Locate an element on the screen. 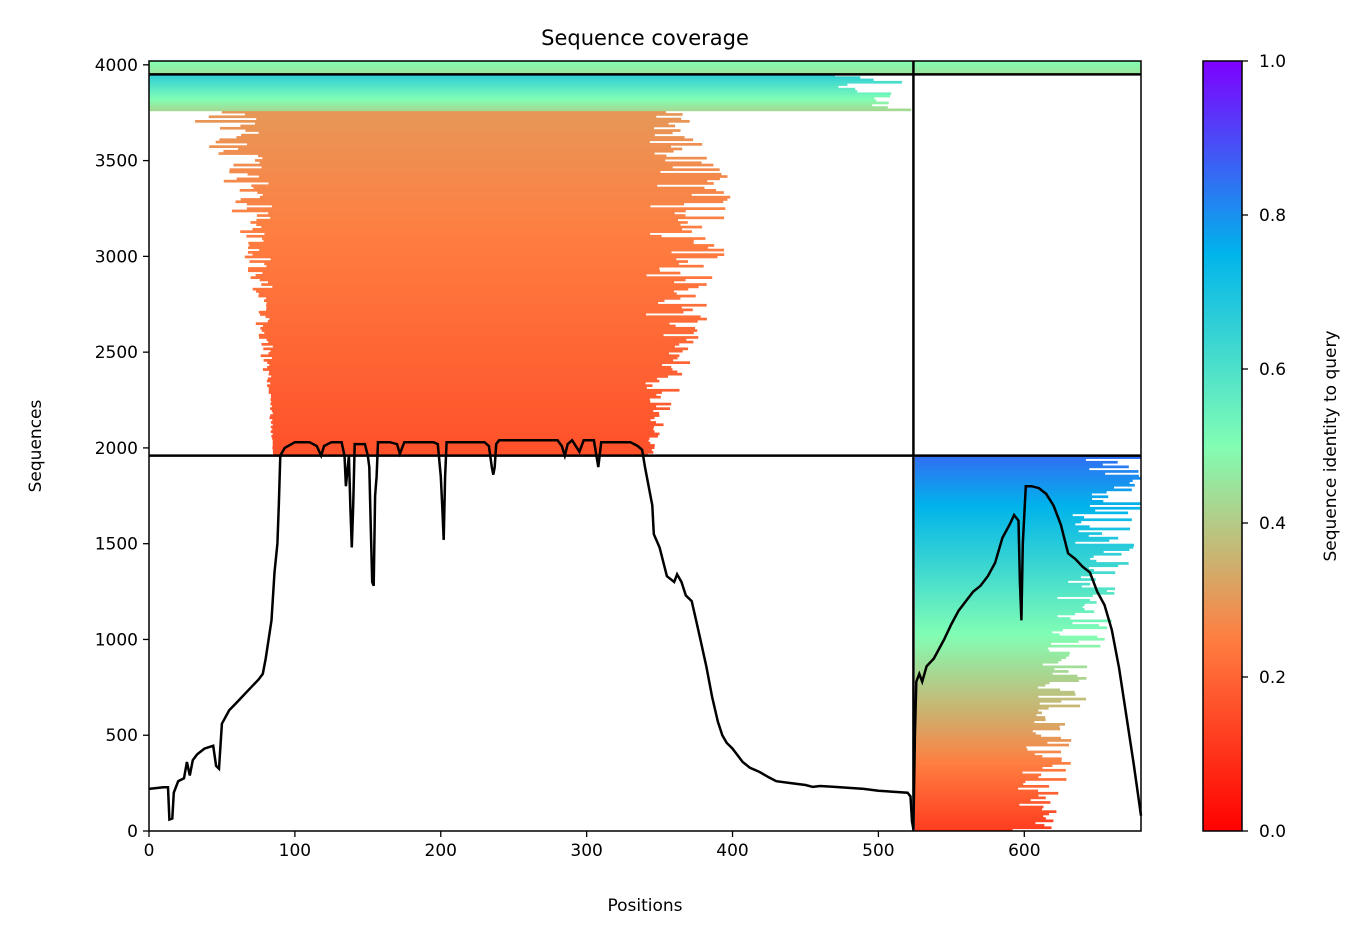 The height and width of the screenshot is (939, 1364). x-tick-label: 0 is located at coordinates (149, 851).